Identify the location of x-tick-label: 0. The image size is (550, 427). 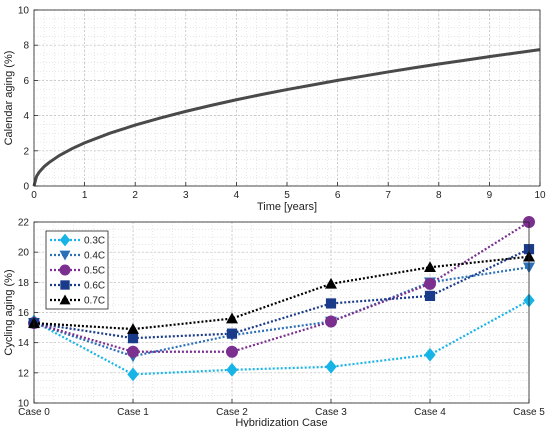
(34, 195).